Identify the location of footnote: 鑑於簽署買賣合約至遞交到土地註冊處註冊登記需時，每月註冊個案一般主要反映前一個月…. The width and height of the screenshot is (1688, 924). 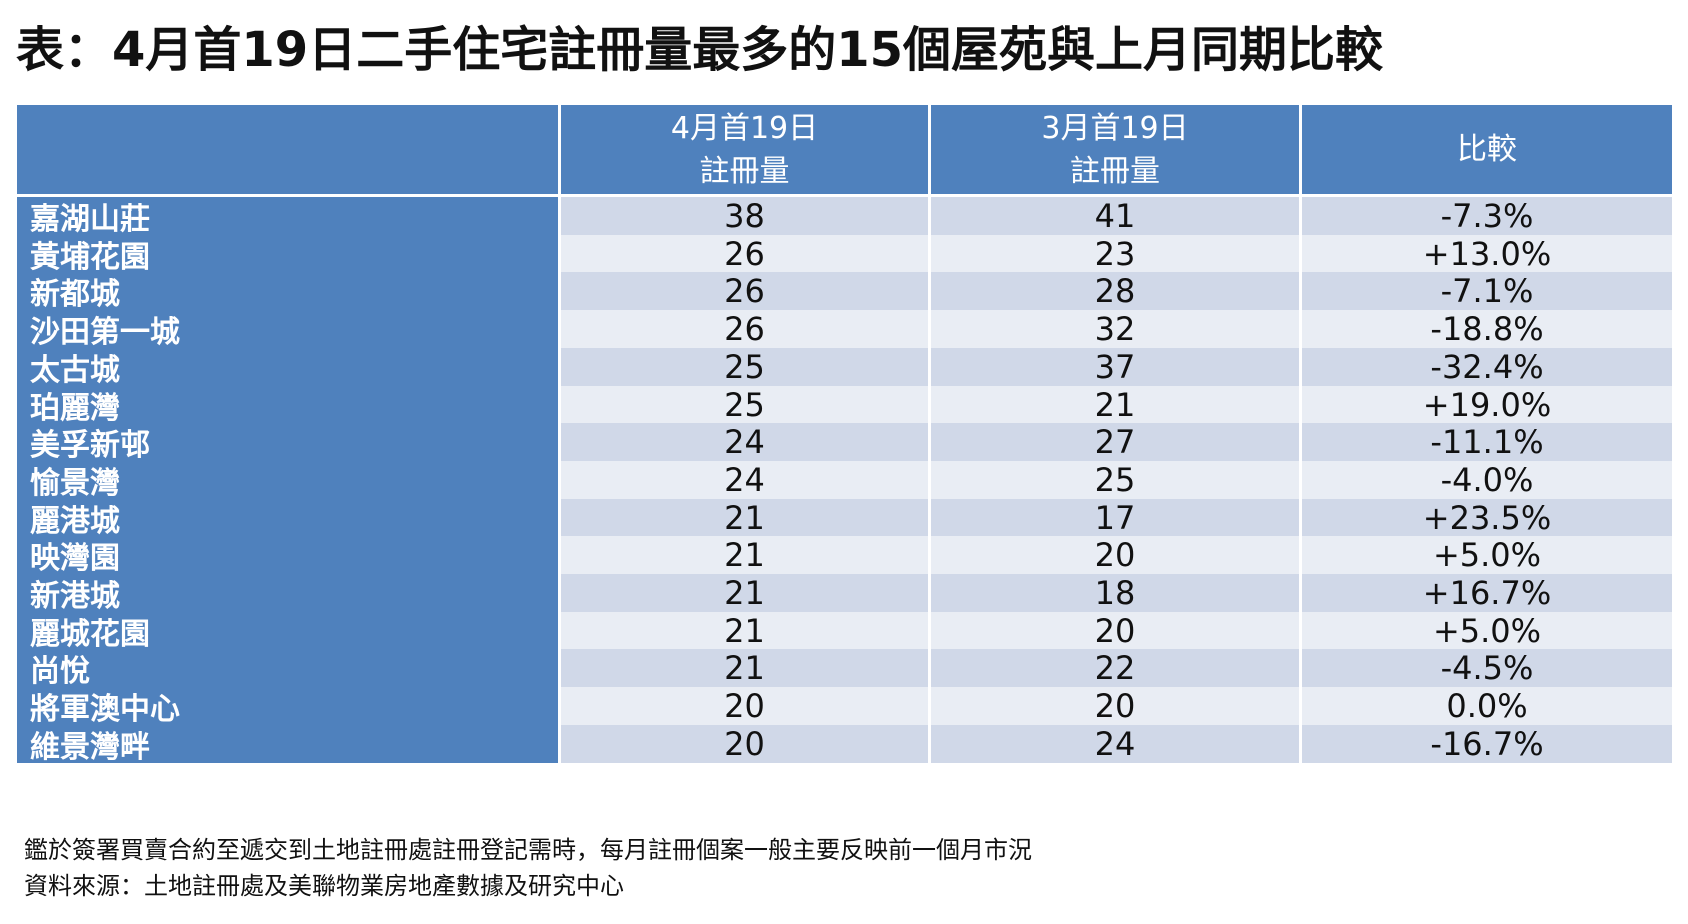
(528, 850).